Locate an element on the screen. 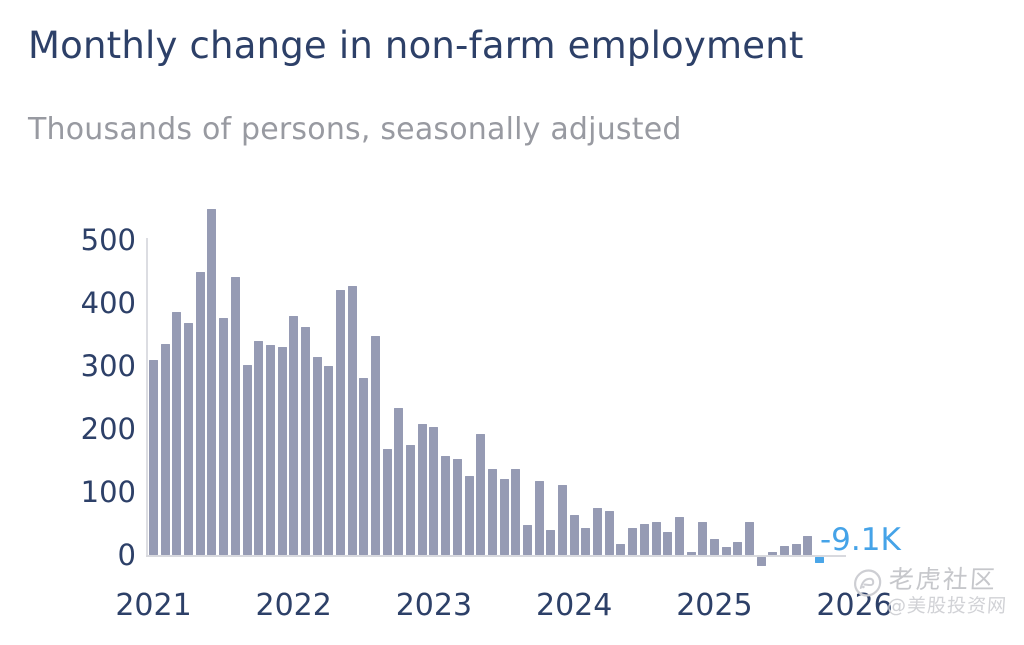  x-tick-label: 2022 is located at coordinates (293, 605).